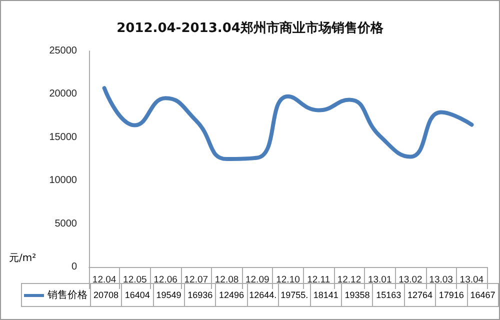 The width and height of the screenshot is (500, 320). What do you see at coordinates (66, 224) in the screenshot?
I see `y-tick-label: 5000` at bounding box center [66, 224].